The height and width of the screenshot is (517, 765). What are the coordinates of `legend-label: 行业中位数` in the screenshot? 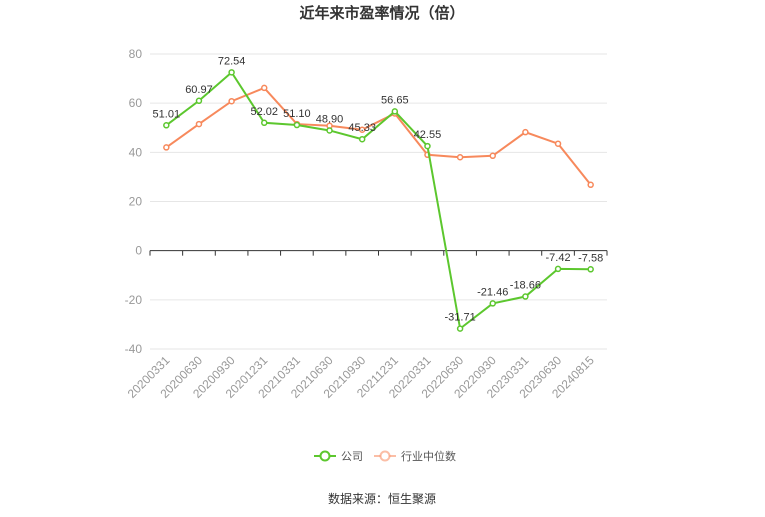 It's located at (428, 456).